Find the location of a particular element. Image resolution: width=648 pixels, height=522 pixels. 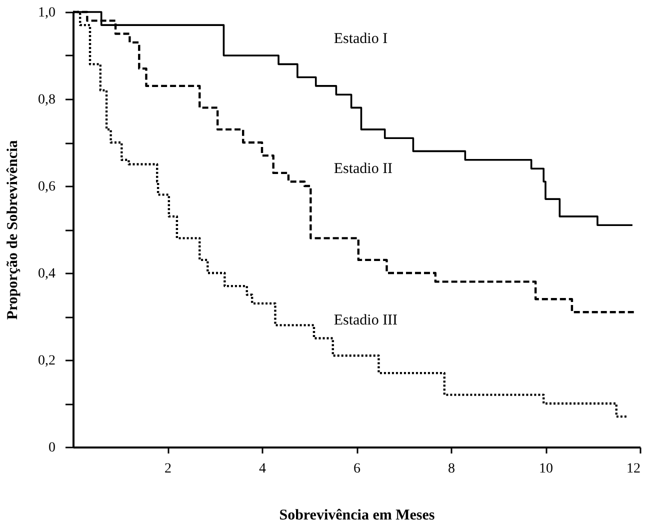

y-tick-label: 0,6 is located at coordinates (47, 187).